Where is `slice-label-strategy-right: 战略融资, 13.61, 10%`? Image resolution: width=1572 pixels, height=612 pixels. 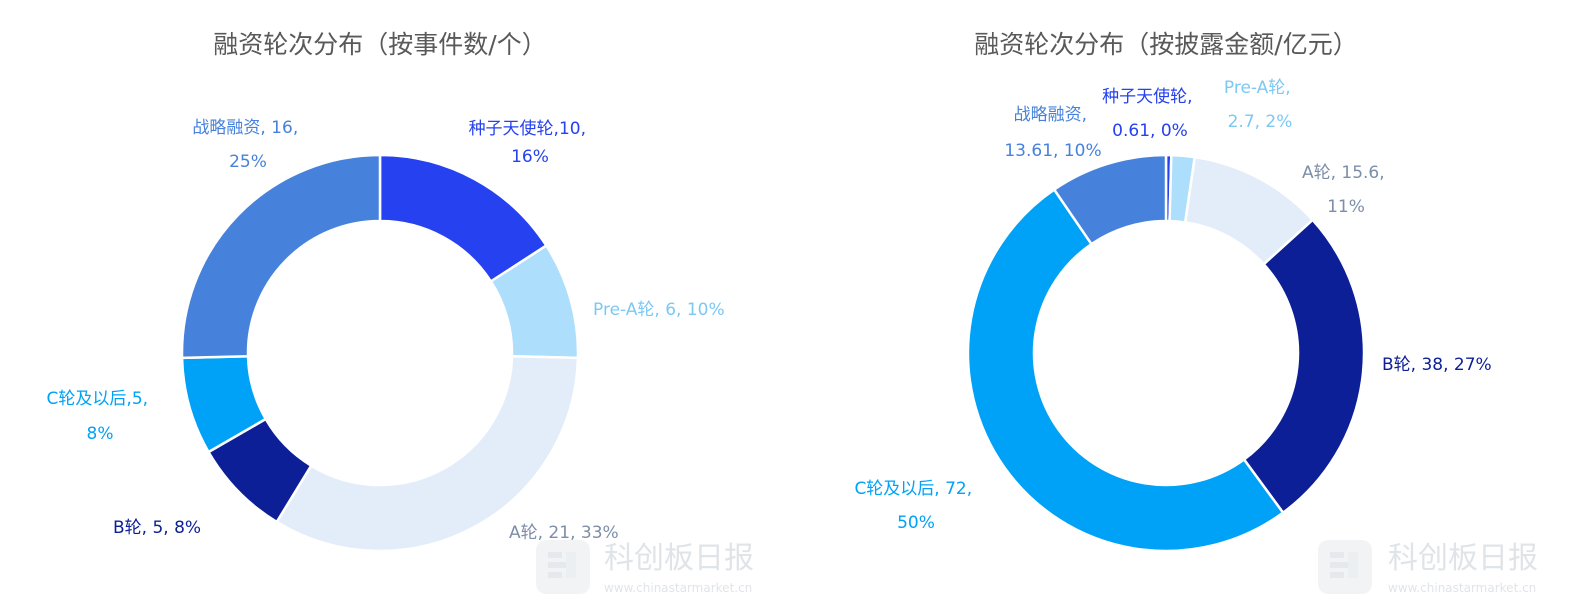
slice-label-strategy-right: 战略融资, 13.61, 10% is located at coordinates (1052, 133).